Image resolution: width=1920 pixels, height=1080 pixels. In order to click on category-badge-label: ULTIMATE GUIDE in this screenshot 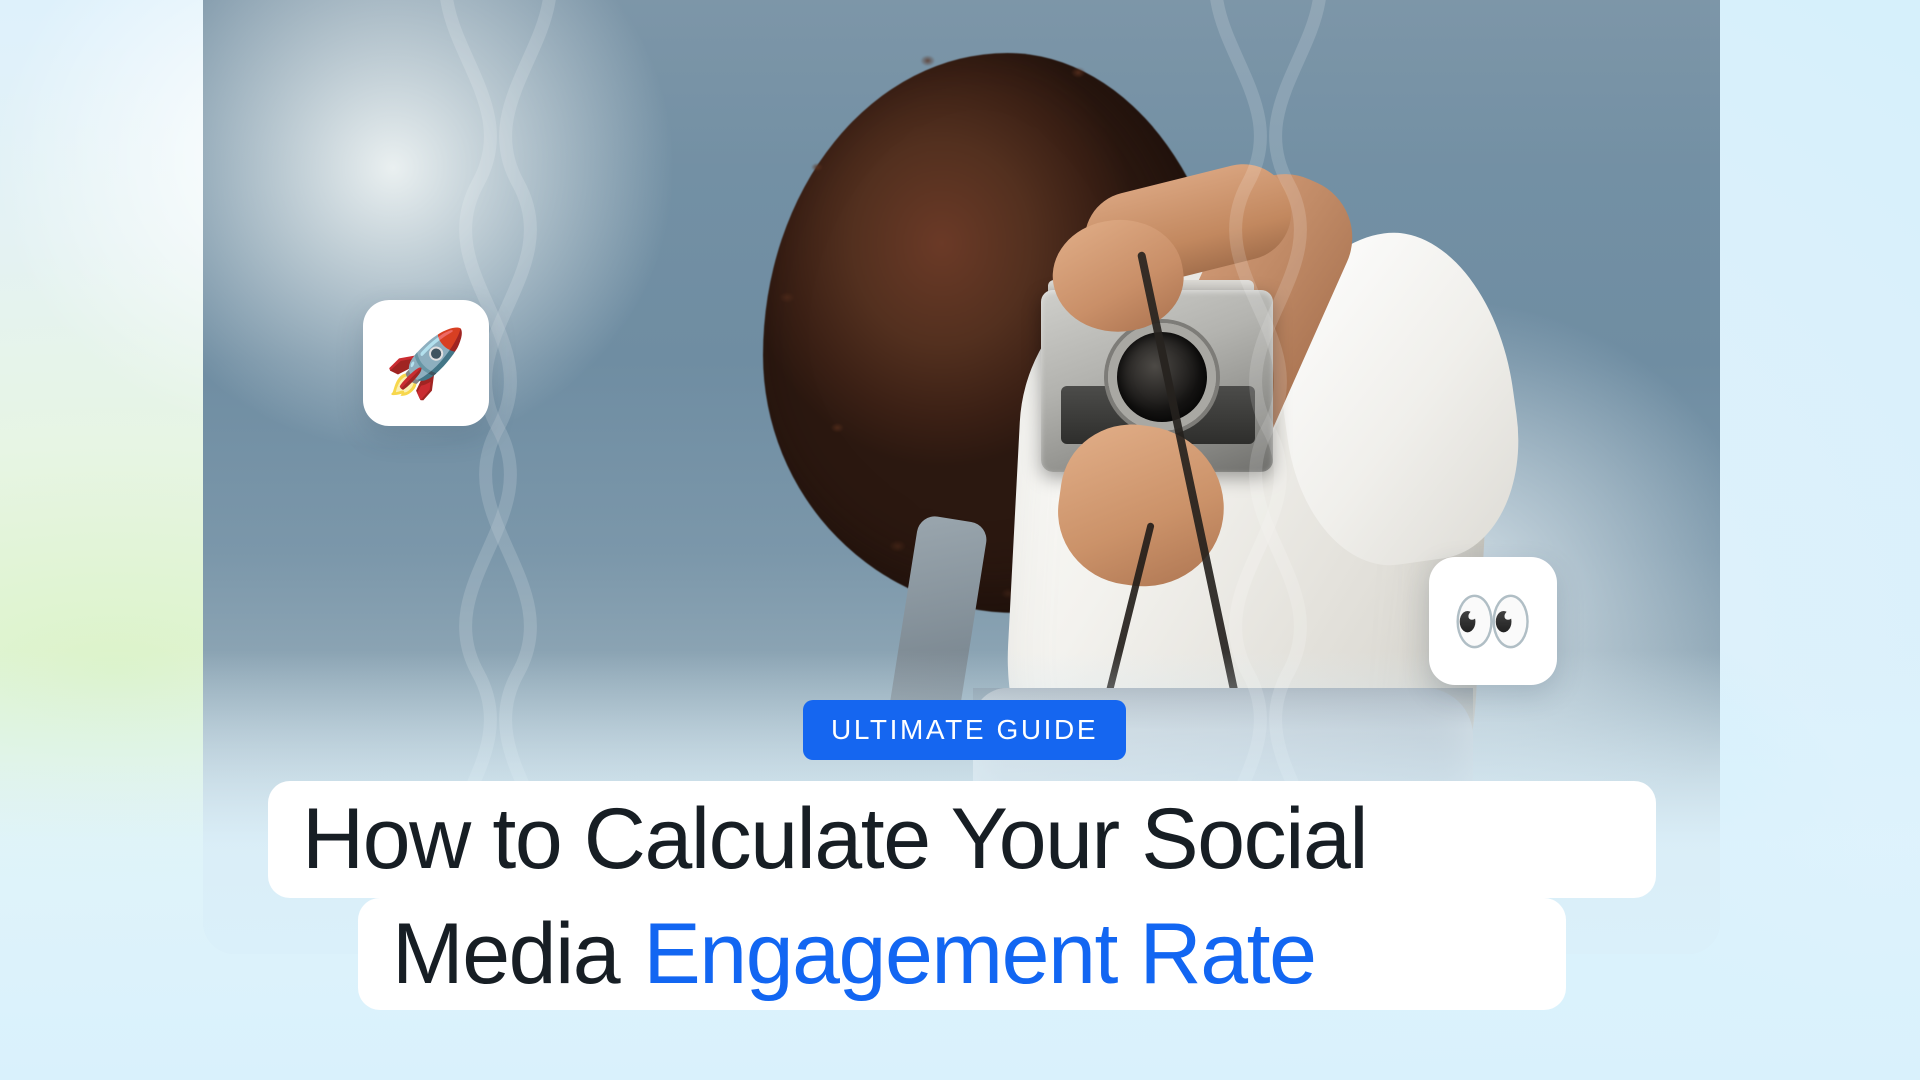, I will do `click(965, 729)`.